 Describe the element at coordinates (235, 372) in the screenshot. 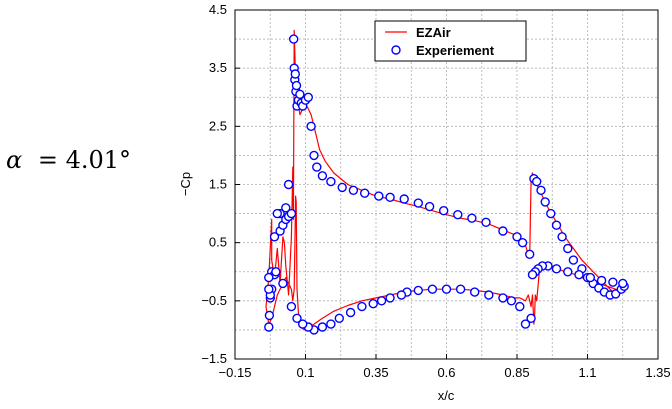

I see `x-tick-label: −0.15` at that location.